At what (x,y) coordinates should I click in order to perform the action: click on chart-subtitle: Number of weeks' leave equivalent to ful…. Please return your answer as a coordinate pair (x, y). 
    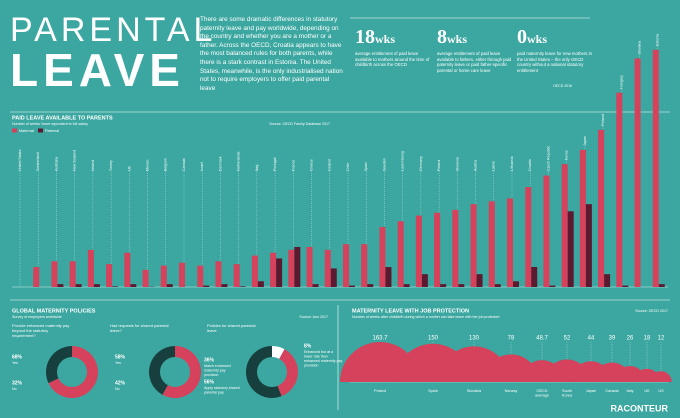
    Looking at the image, I should click on (50, 124).